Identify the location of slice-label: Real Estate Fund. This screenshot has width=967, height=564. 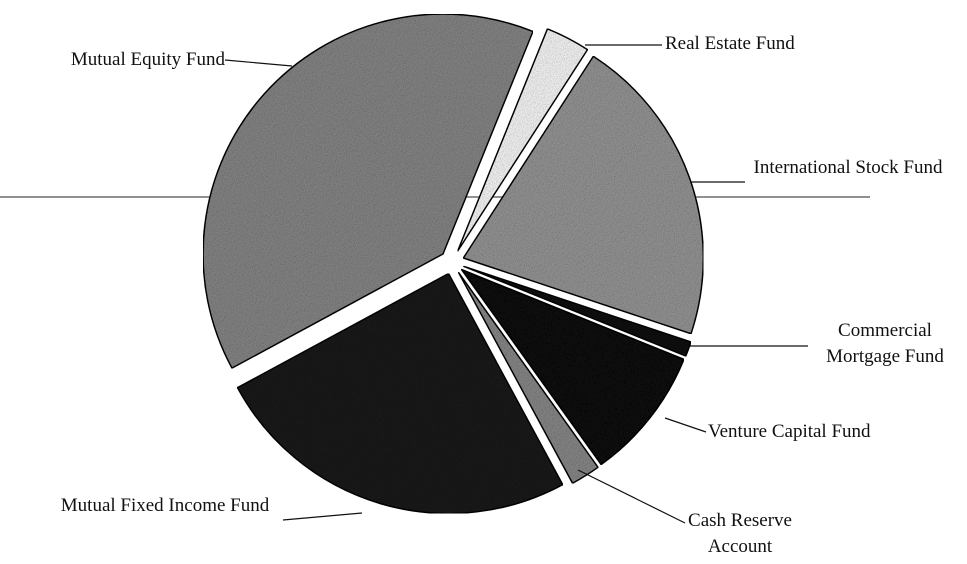
(730, 43).